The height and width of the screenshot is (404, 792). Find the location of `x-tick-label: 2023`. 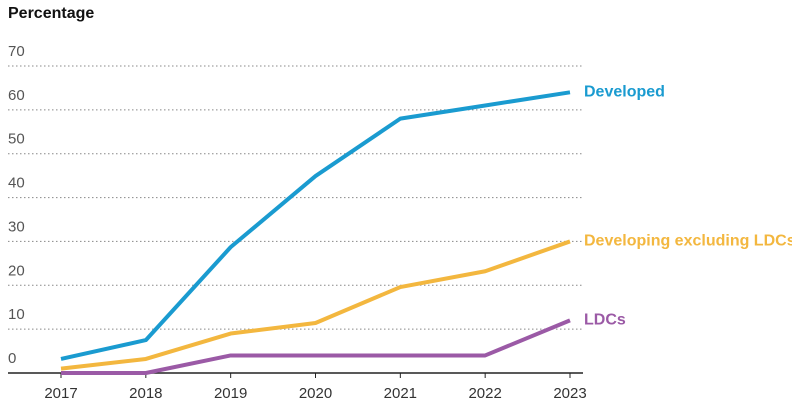

x-tick-label: 2023 is located at coordinates (569, 393).